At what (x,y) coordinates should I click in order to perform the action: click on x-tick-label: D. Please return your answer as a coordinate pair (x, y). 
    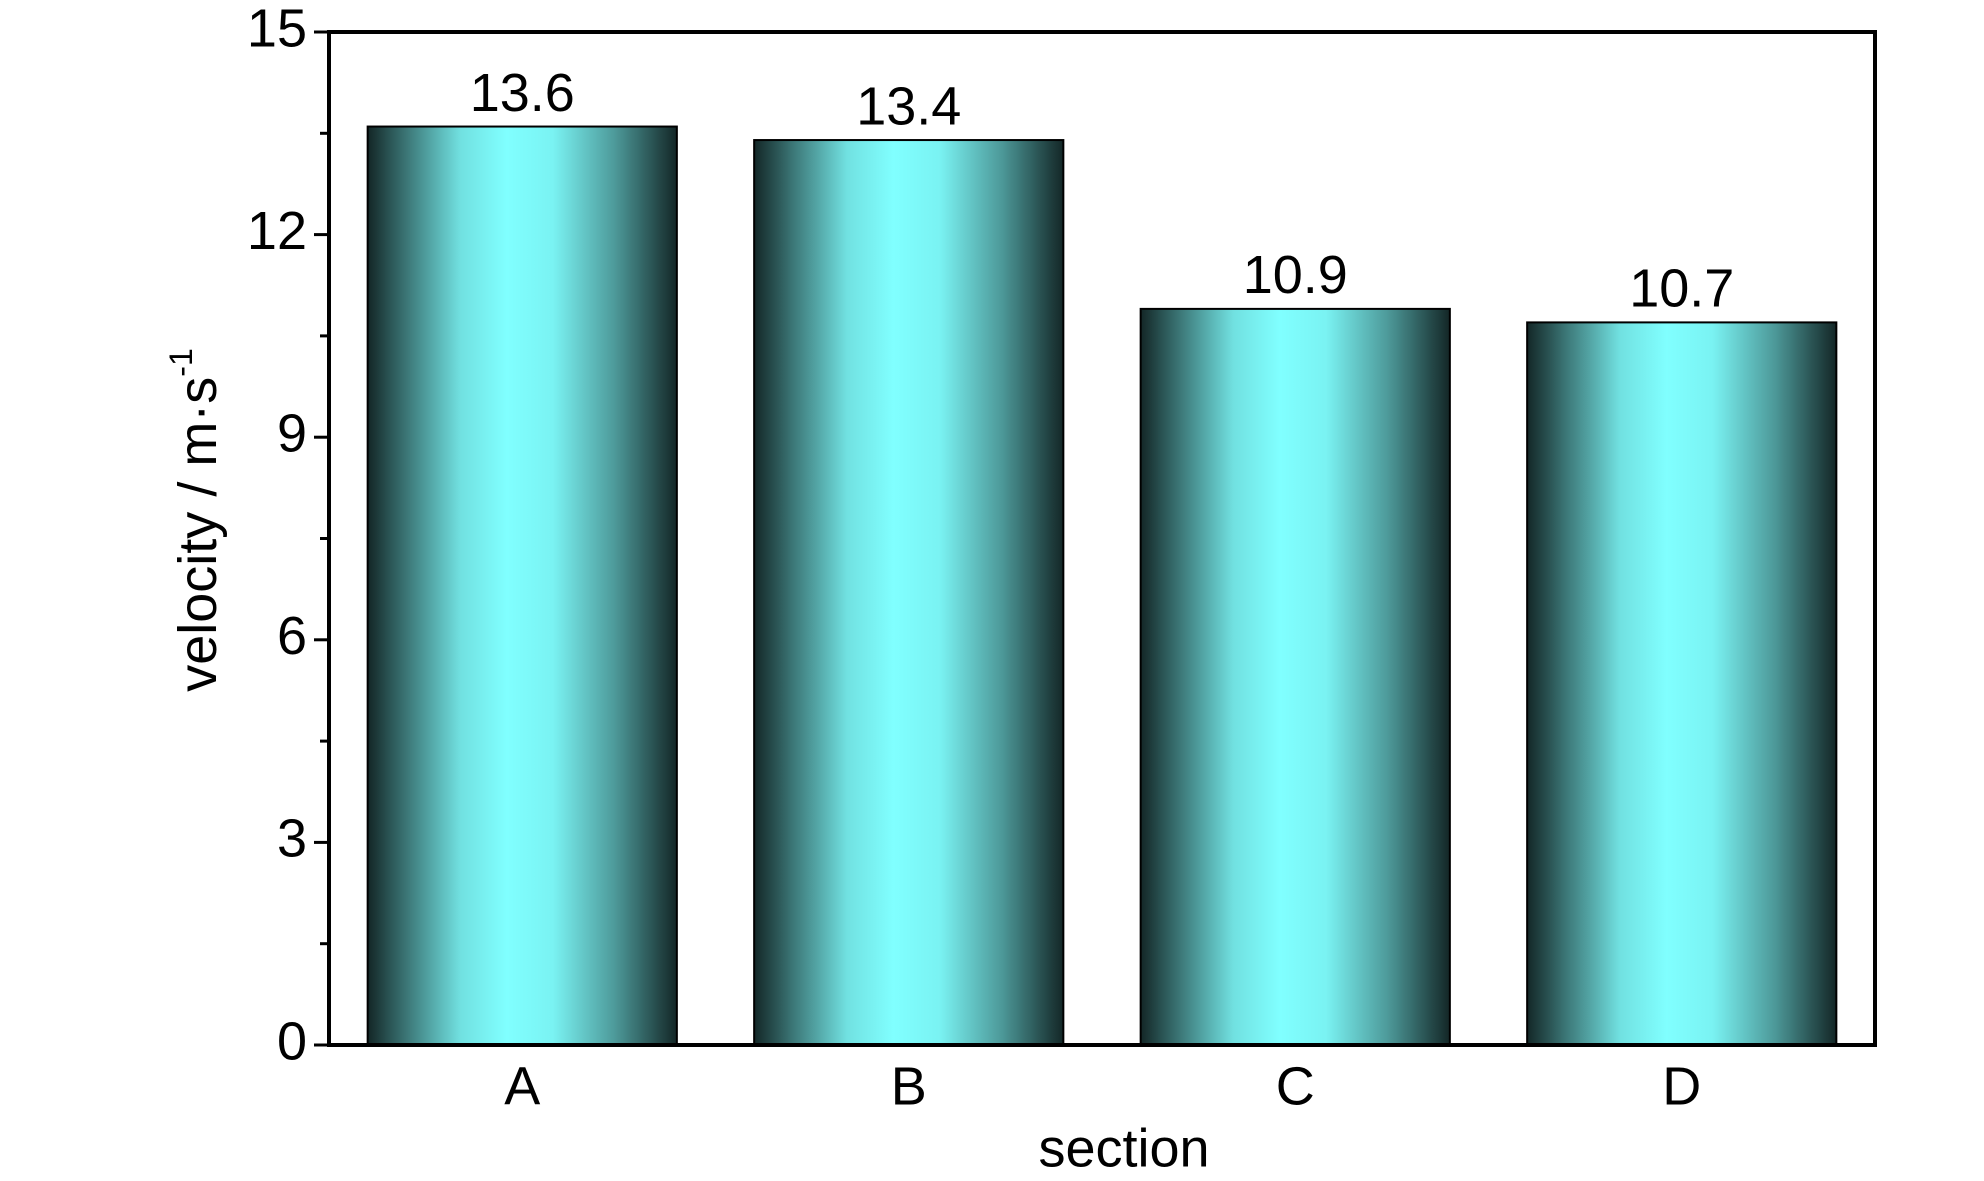
    Looking at the image, I should click on (1681, 1086).